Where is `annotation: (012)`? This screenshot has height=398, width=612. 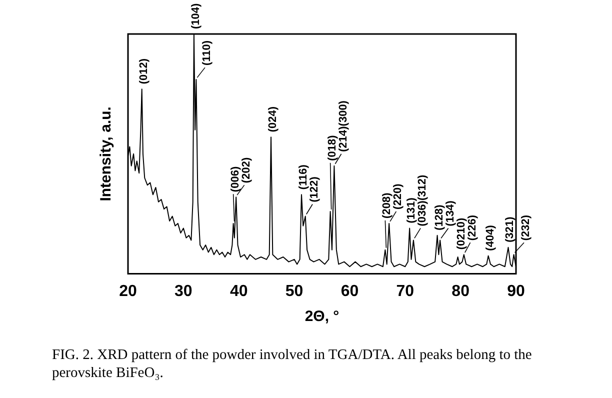 annotation: (012) is located at coordinates (144, 71).